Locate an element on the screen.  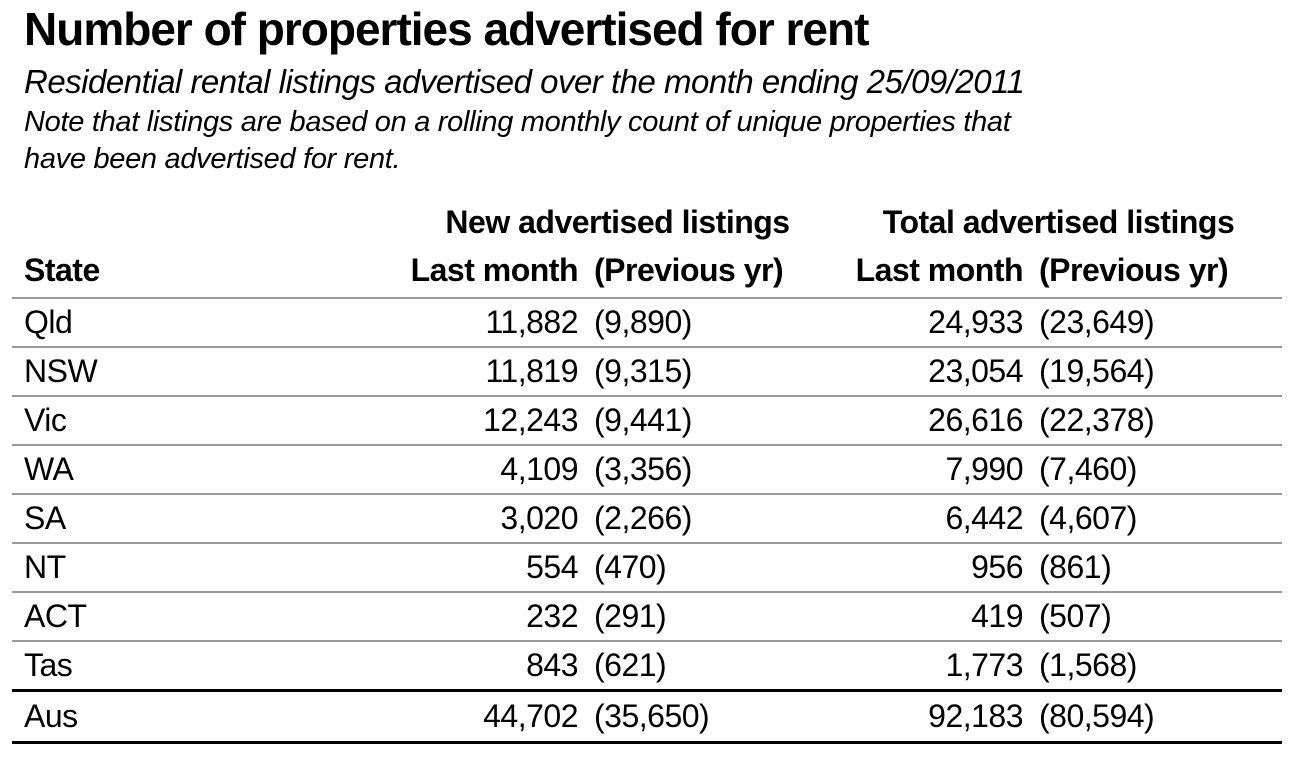
total-previous-yr-cell: (22,378) is located at coordinates (1153, 421).